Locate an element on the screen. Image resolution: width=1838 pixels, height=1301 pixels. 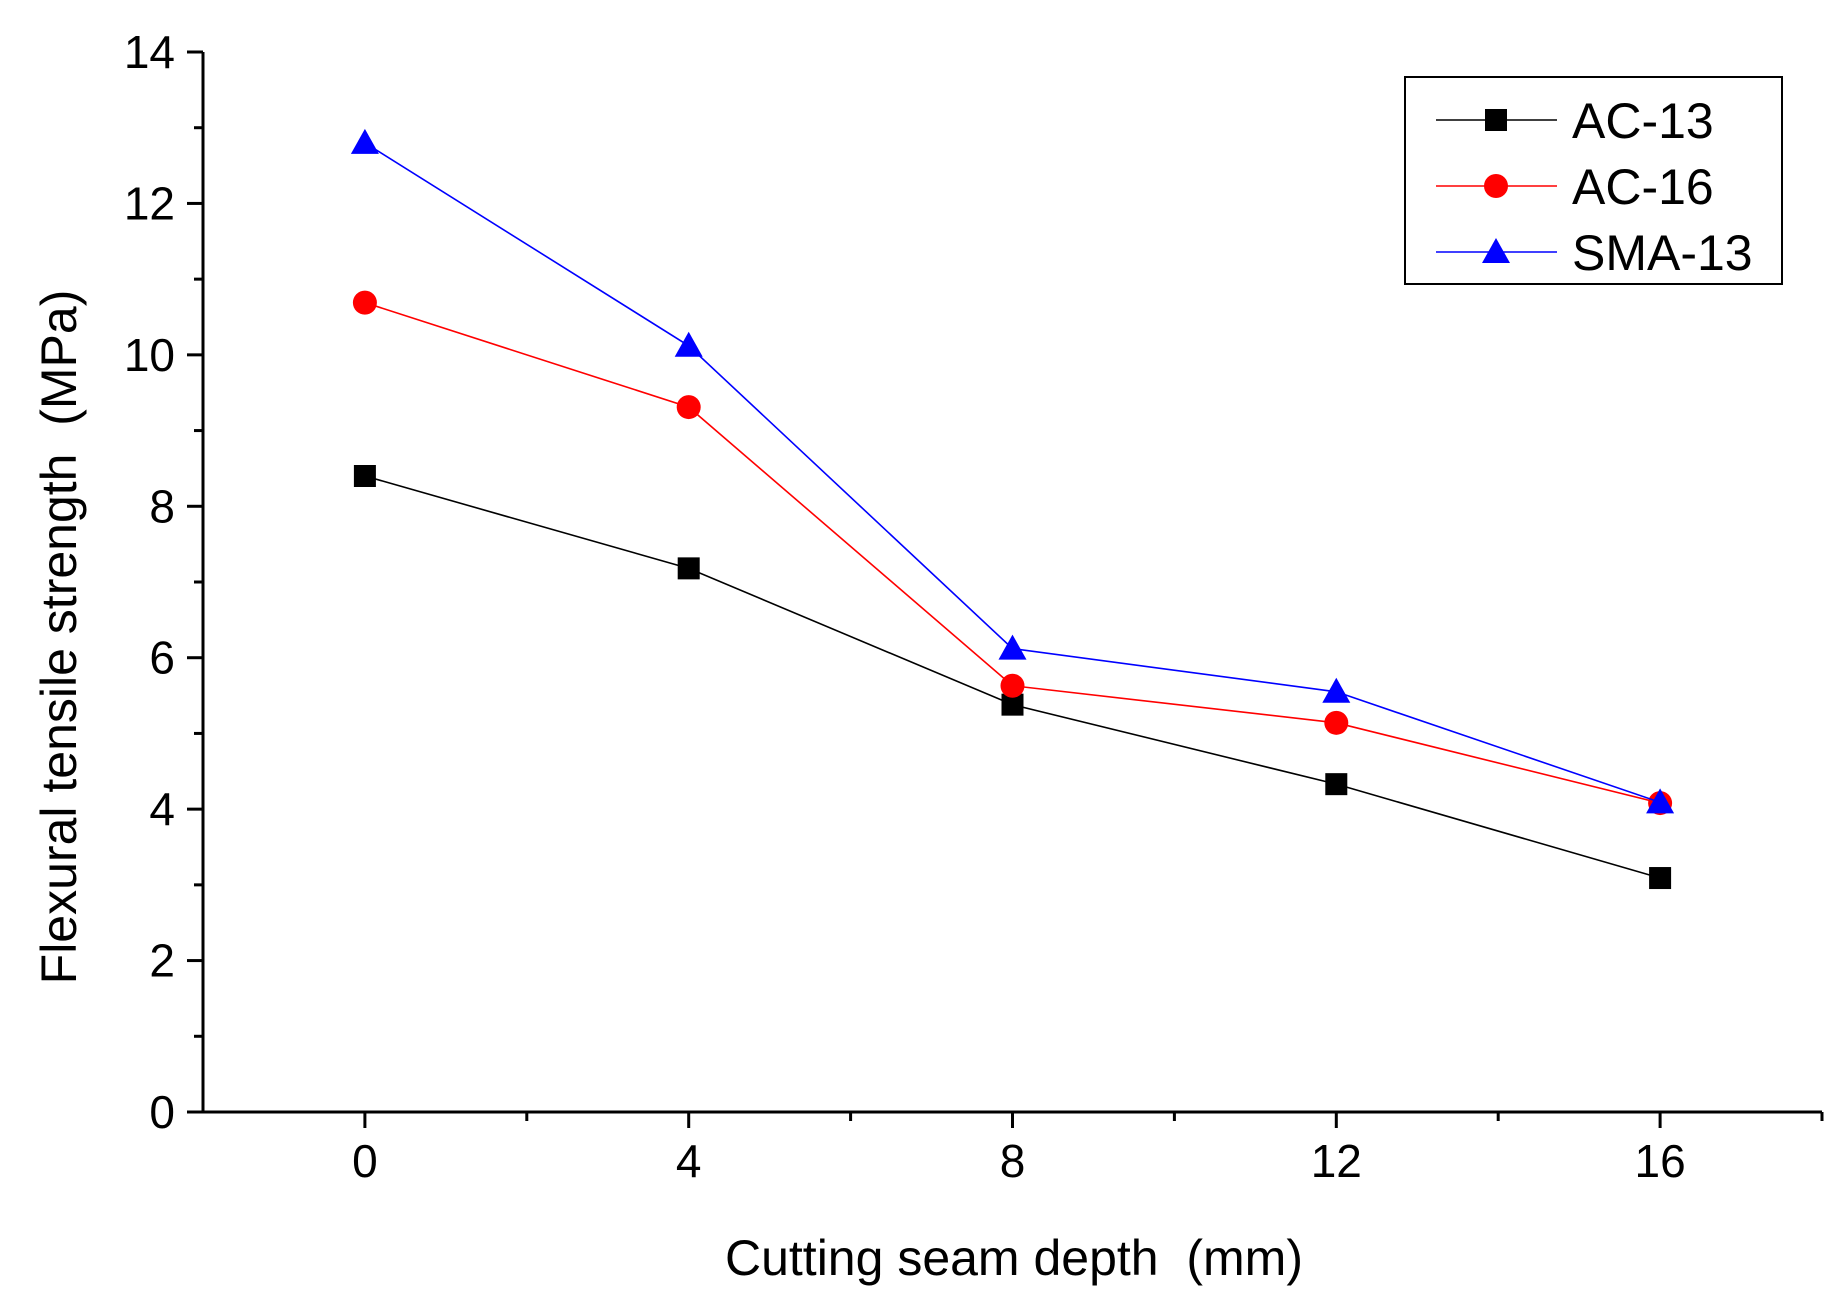
legend-item-ac-16: AC-16 is located at coordinates (1575, 187).